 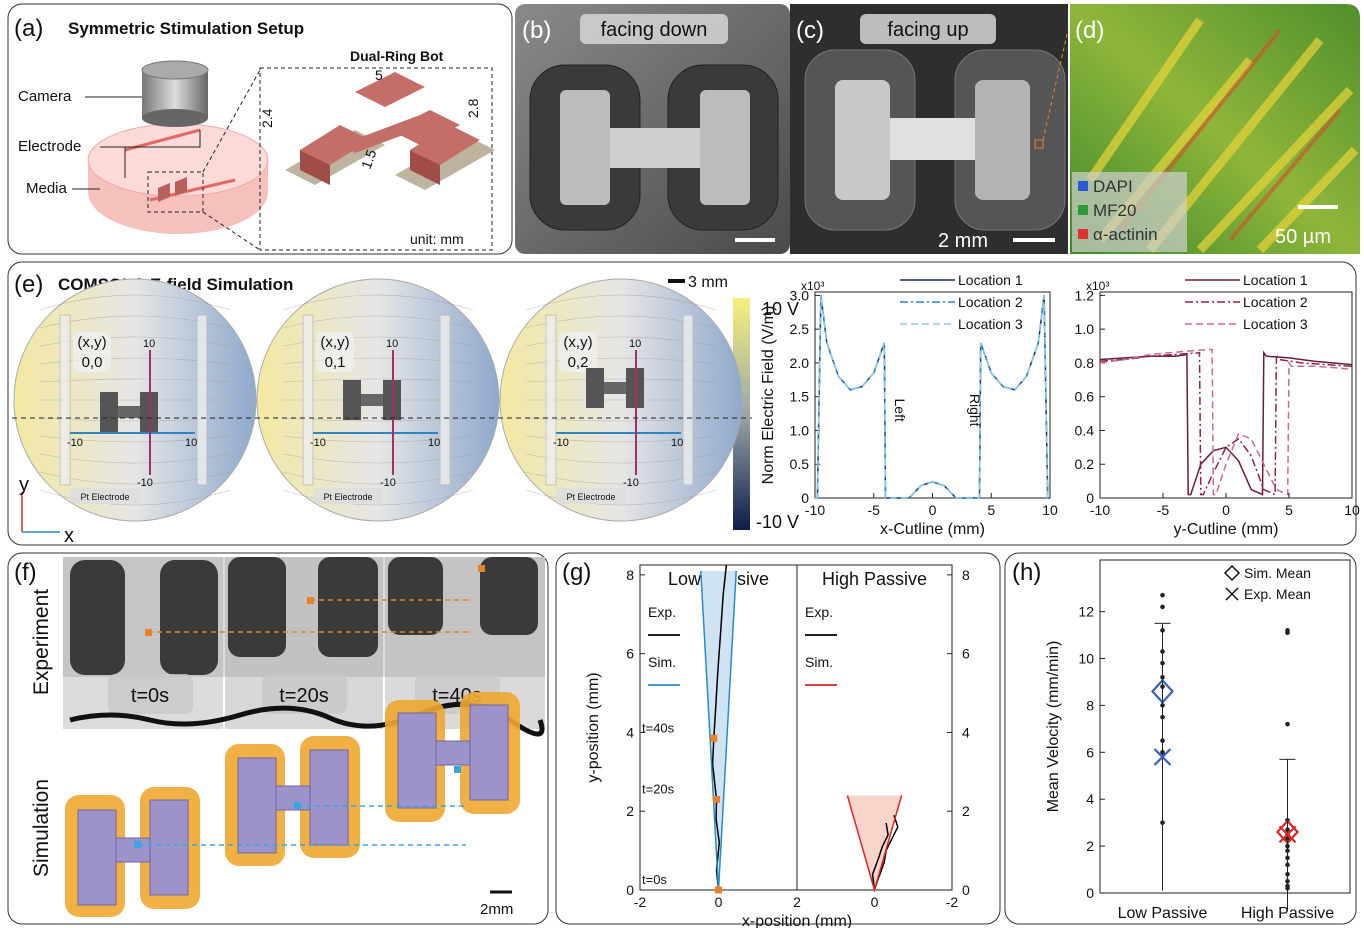 I want to click on dimension: 1.5, so click(x=369, y=159).